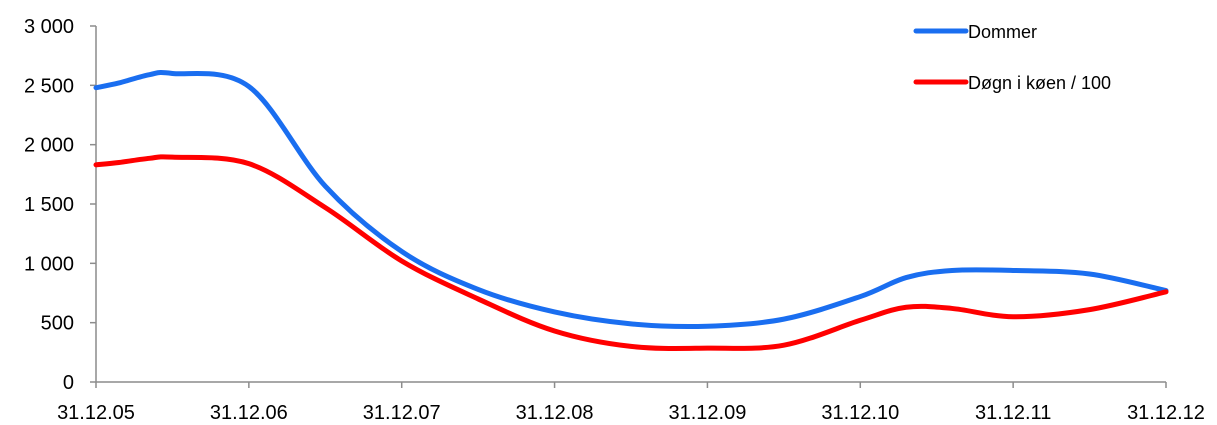  What do you see at coordinates (49, 146) in the screenshot?
I see `y-tick-label: 2 000` at bounding box center [49, 146].